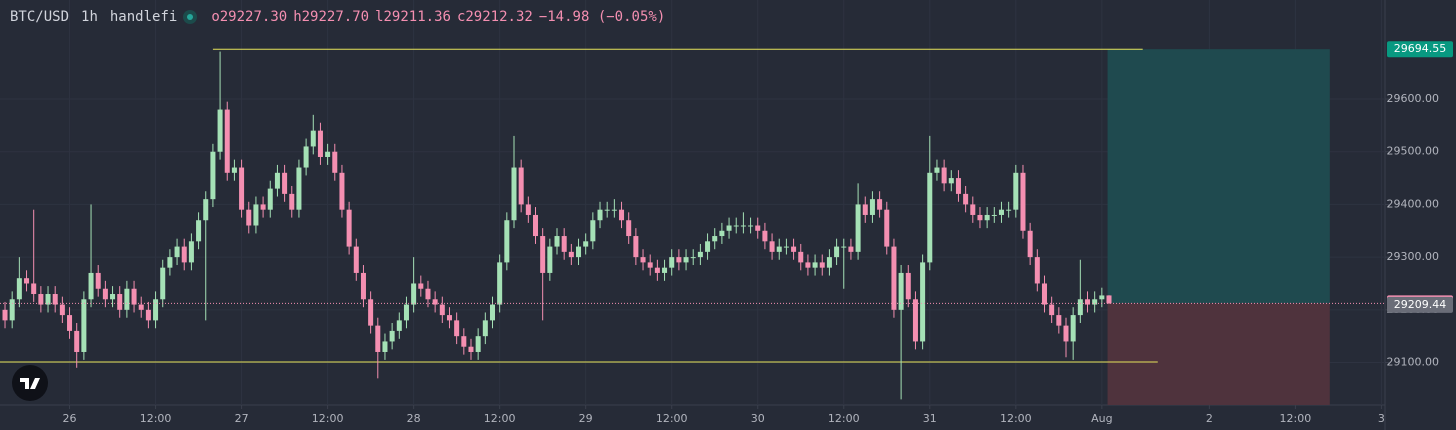 This screenshot has height=430, width=1456. Describe the element at coordinates (190, 17) in the screenshot. I see `status-icon` at that location.